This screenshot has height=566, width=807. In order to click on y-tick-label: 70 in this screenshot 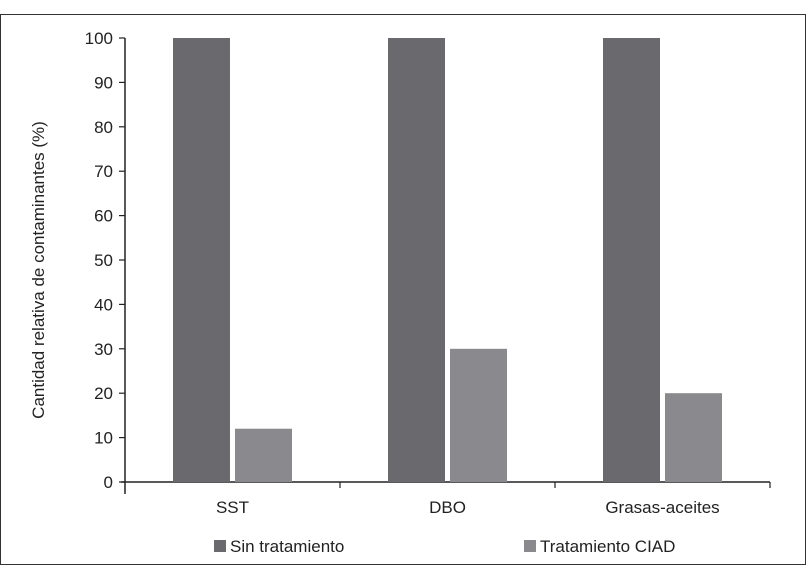, I will do `click(103, 171)`.